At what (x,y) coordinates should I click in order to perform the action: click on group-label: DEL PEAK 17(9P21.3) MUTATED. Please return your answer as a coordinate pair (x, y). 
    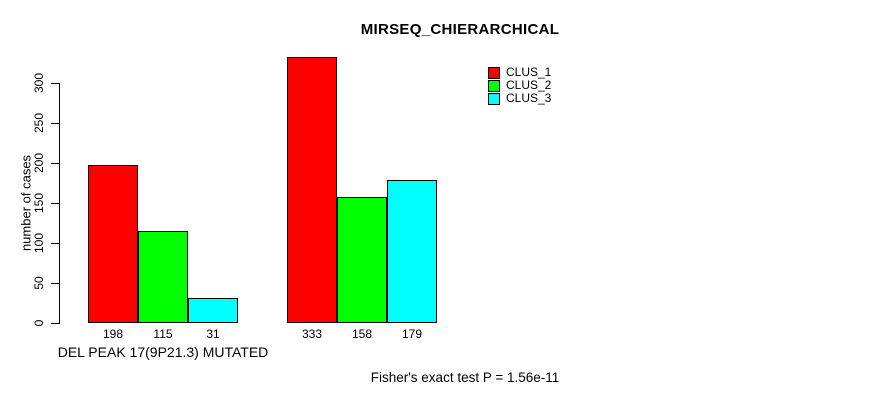
    Looking at the image, I should click on (163, 352).